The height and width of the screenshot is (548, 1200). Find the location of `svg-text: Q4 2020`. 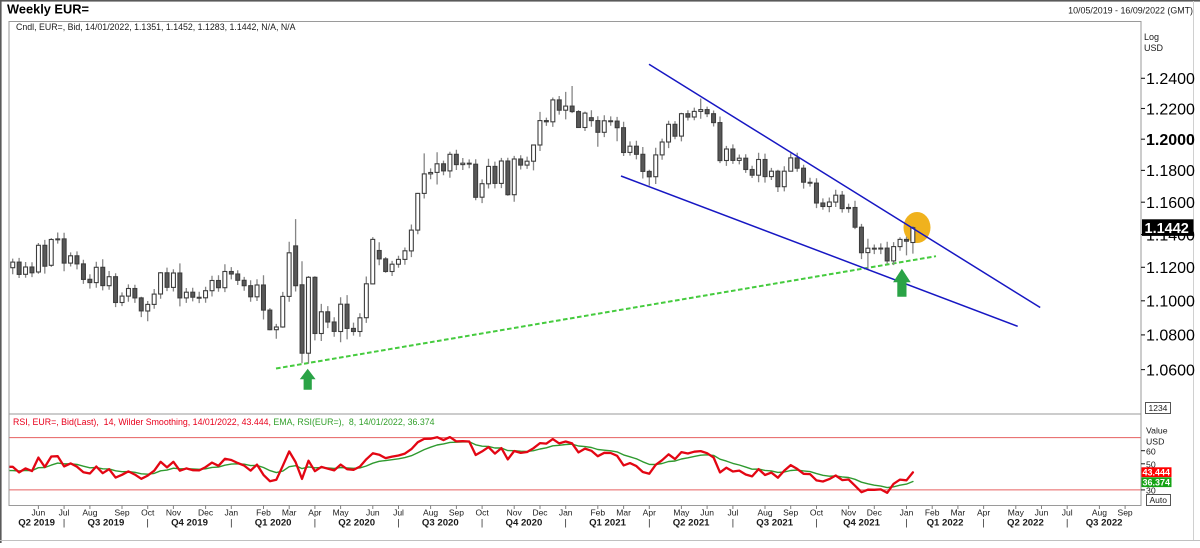

svg-text: Q4 2020 is located at coordinates (523, 523).